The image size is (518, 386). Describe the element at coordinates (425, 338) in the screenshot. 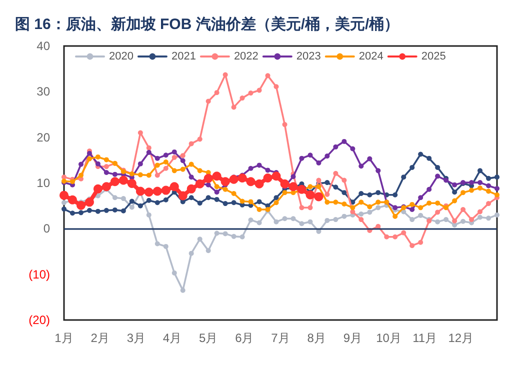

I see `x-tick-label: 11月` at that location.